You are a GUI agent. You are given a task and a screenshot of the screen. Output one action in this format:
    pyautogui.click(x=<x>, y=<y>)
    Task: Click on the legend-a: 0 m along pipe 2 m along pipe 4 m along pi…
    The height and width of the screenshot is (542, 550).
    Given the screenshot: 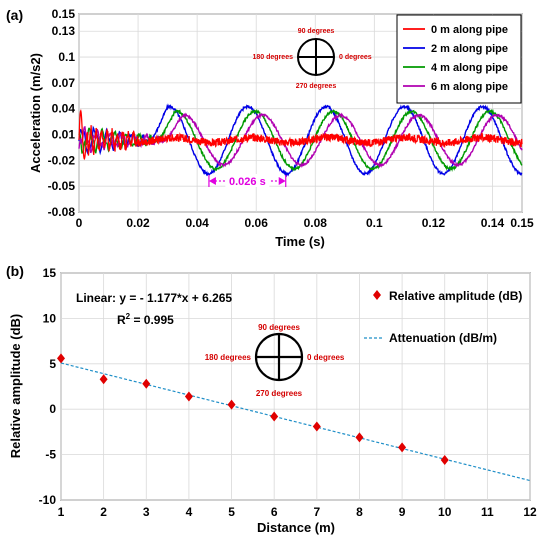 What is the action you would take?
    pyautogui.click(x=459, y=59)
    